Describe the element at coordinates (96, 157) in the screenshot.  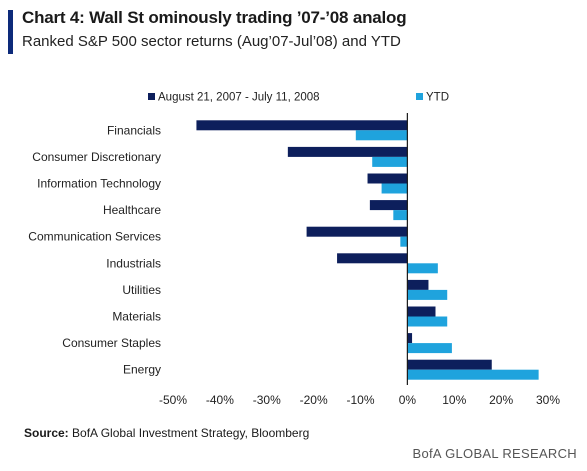
I see `category-label: Consumer Discretionary` at that location.